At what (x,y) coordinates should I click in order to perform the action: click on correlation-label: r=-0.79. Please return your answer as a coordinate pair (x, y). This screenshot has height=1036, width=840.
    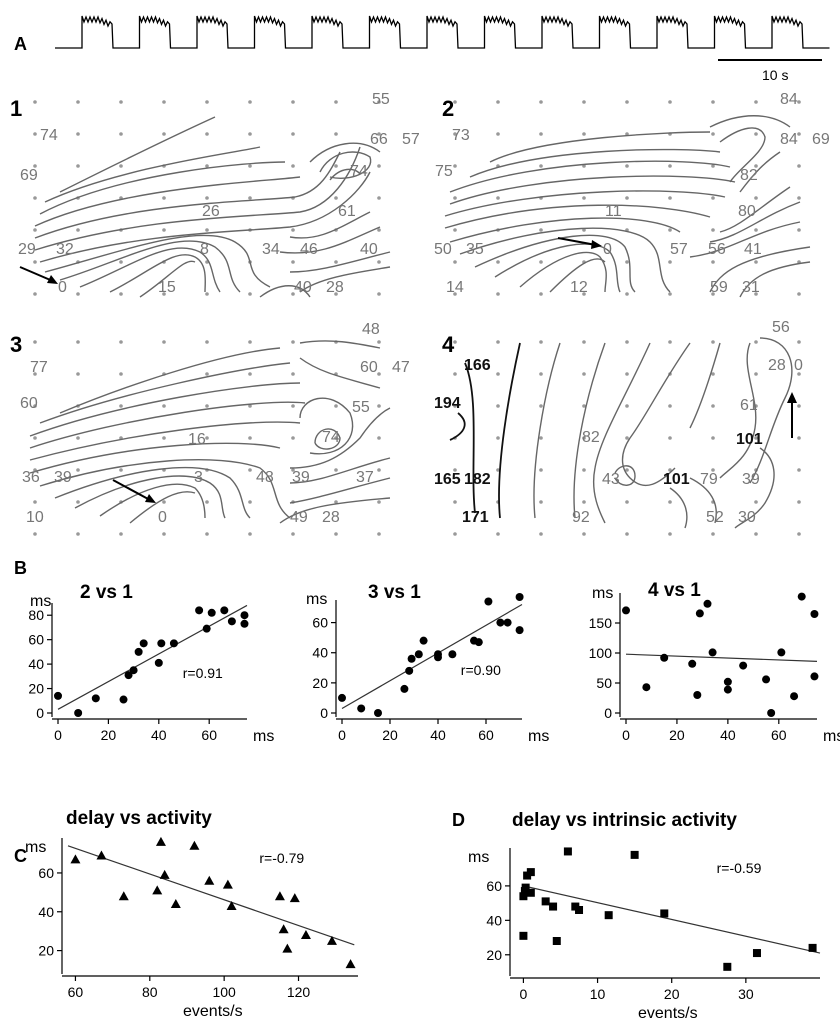
    Looking at the image, I should click on (281, 858).